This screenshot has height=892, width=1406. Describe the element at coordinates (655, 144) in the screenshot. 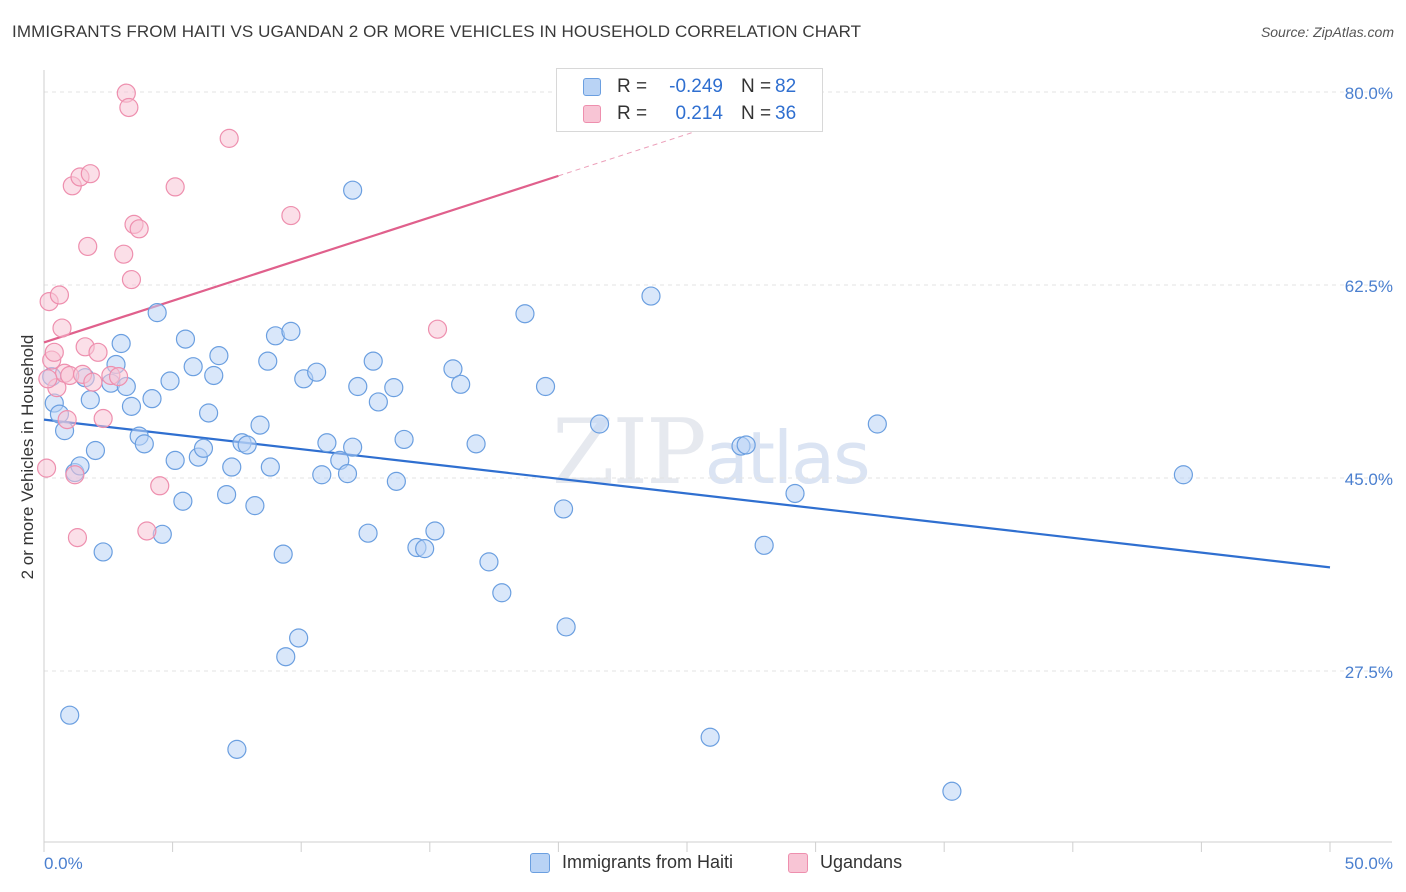

I see `ugandan-trend-extension` at that location.